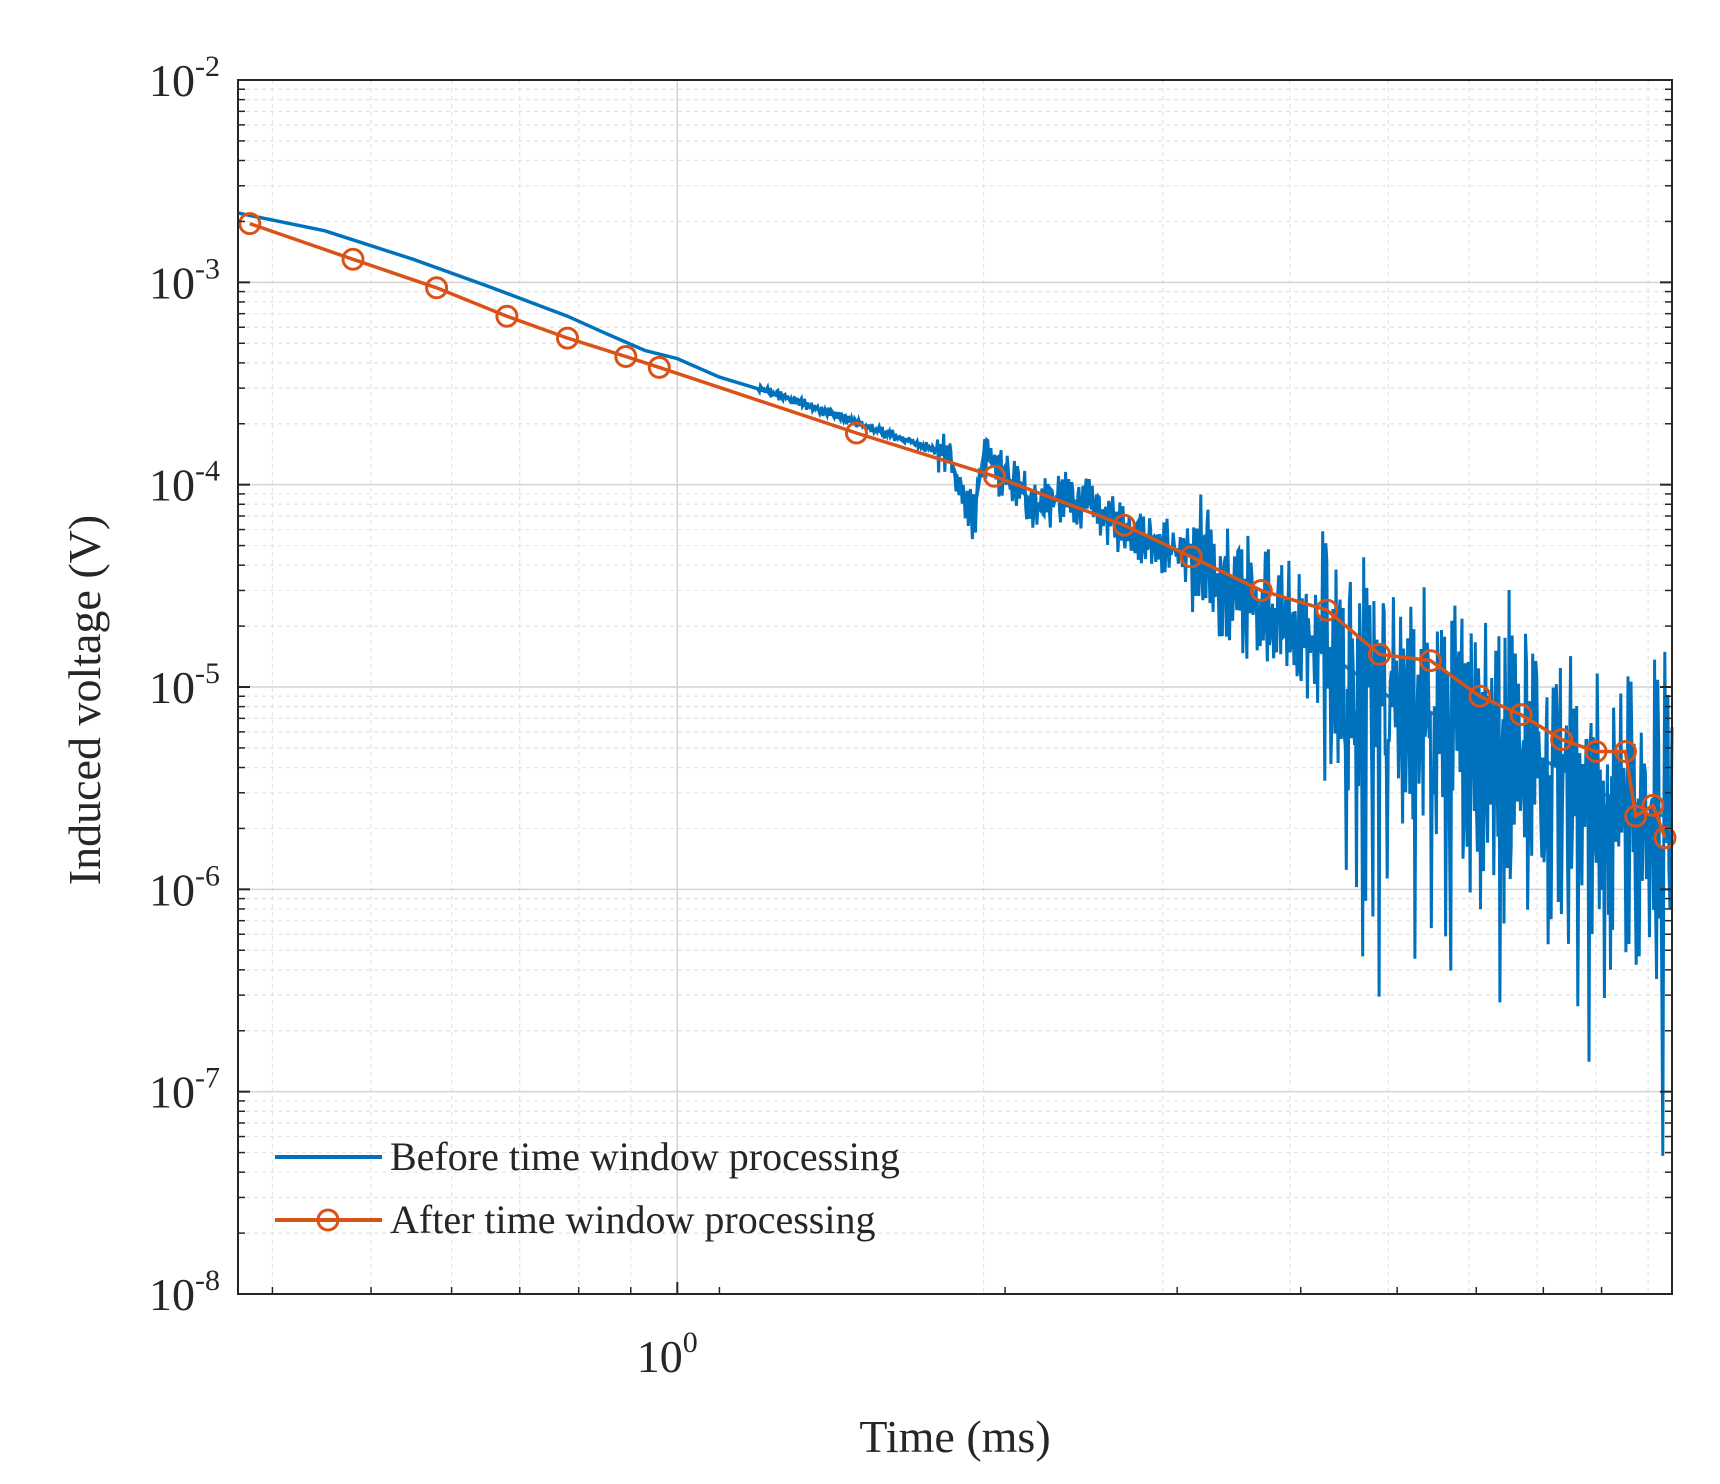 Image resolution: width=1720 pixels, height=1484 pixels. What do you see at coordinates (184, 78) in the screenshot?
I see `y-tick-label: 10⁻²` at bounding box center [184, 78].